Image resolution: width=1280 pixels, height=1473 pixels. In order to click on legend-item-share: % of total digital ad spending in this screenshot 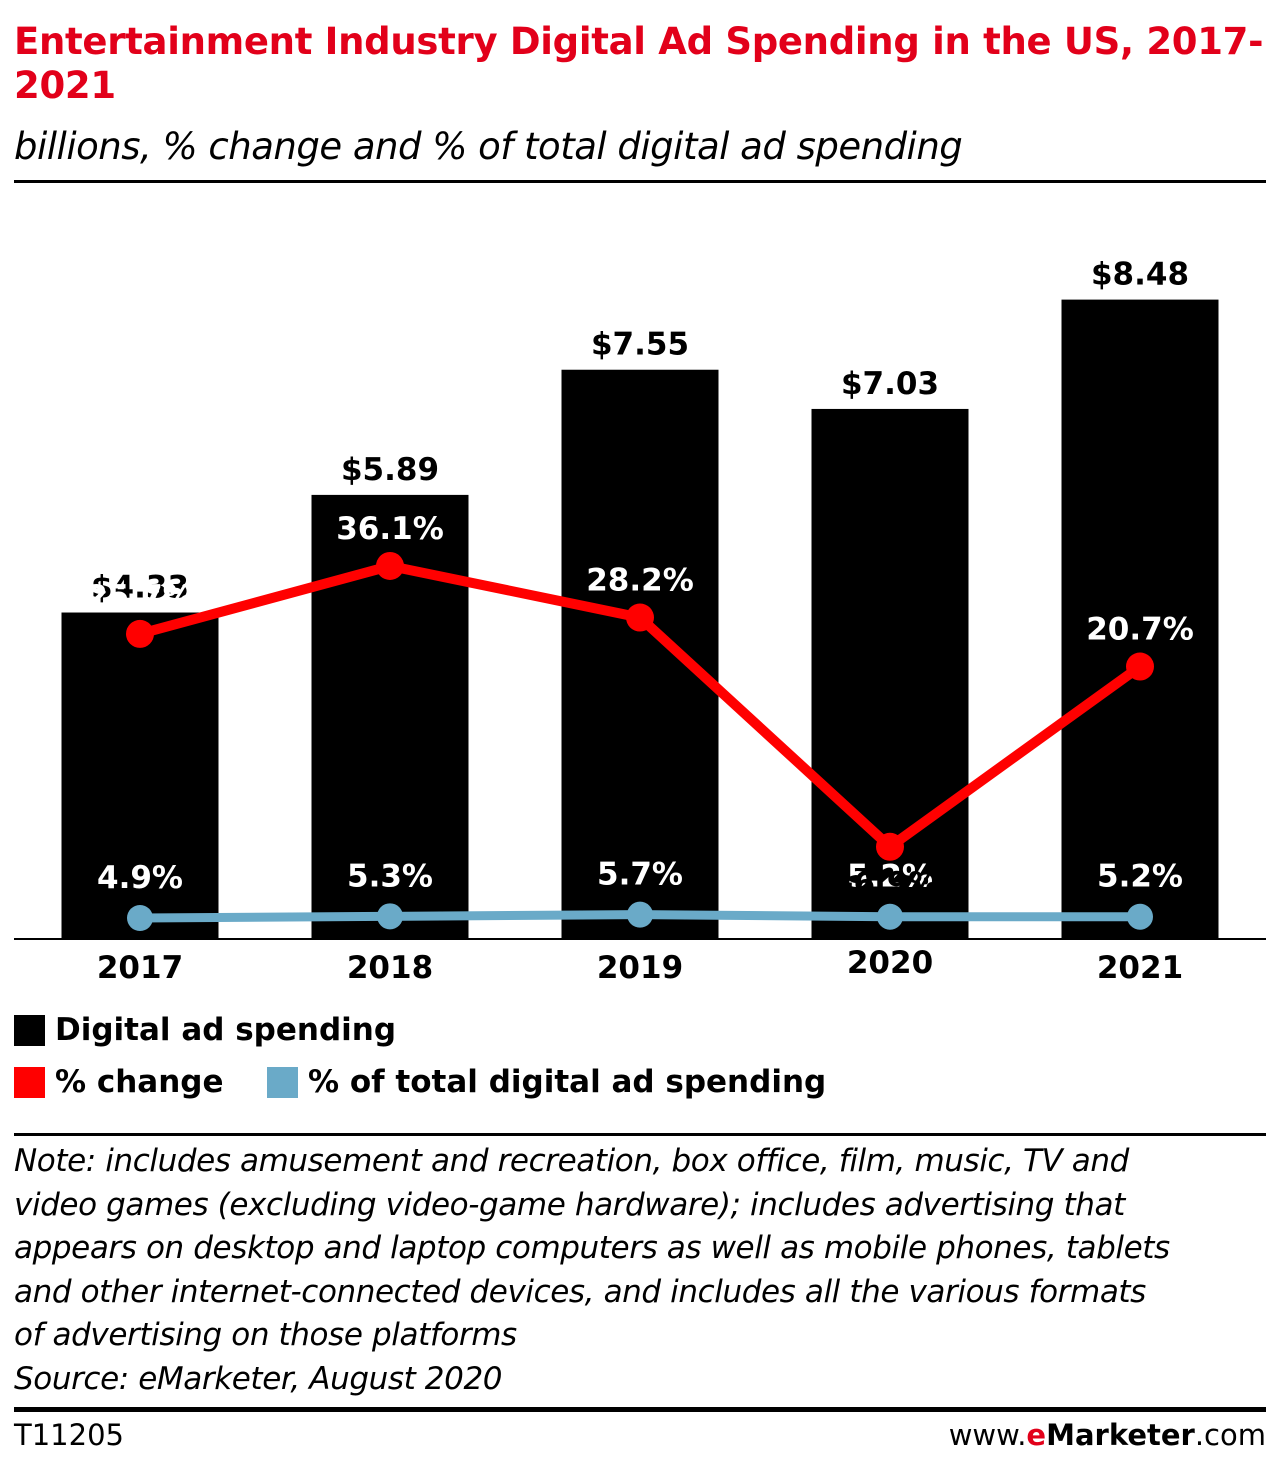, I will do `click(546, 1082)`.